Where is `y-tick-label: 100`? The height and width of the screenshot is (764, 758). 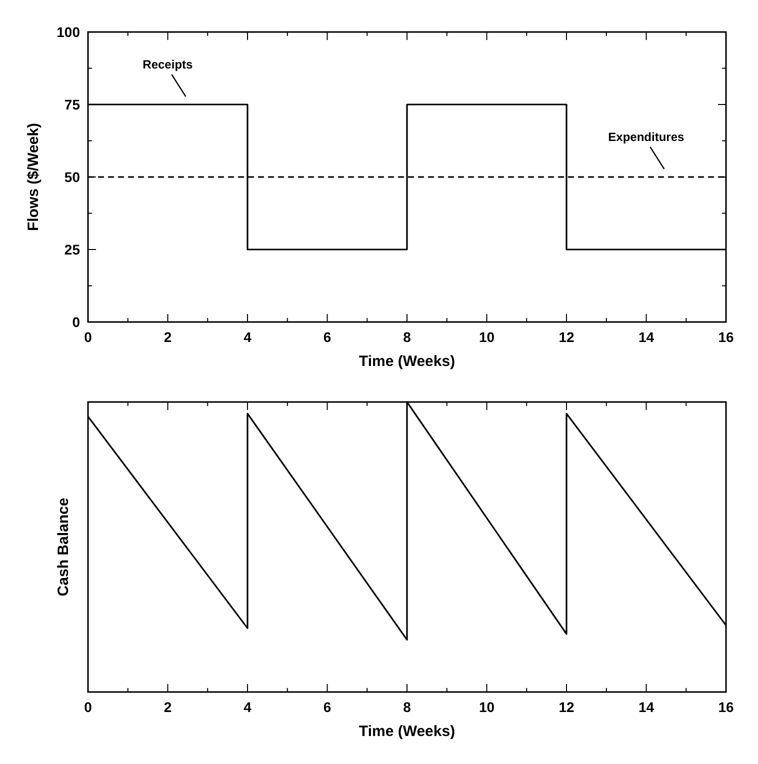 y-tick-label: 100 is located at coordinates (68, 32).